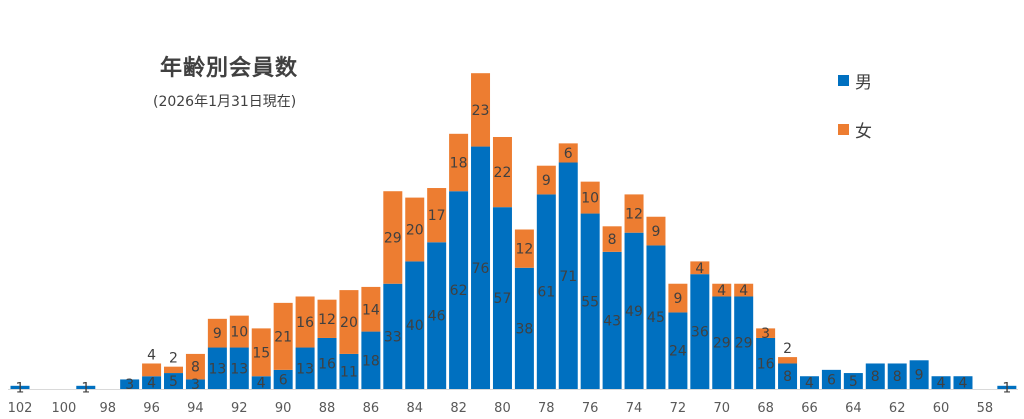 Image resolution: width=1024 pixels, height=419 pixels. I want to click on data-label-female-83: 17, so click(437, 216).